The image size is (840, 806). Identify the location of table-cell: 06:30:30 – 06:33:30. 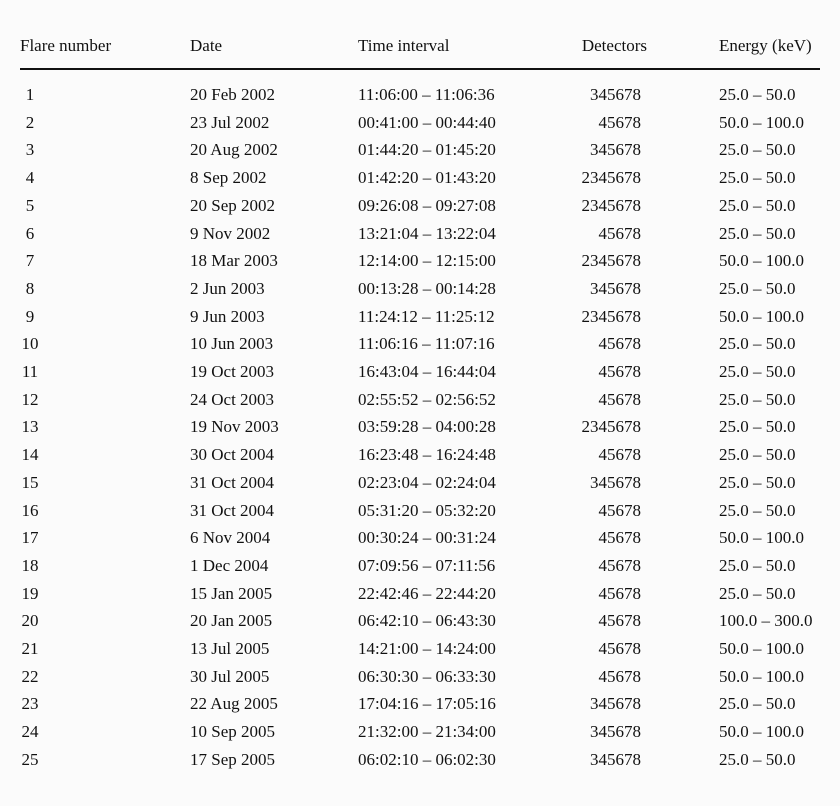
(427, 676).